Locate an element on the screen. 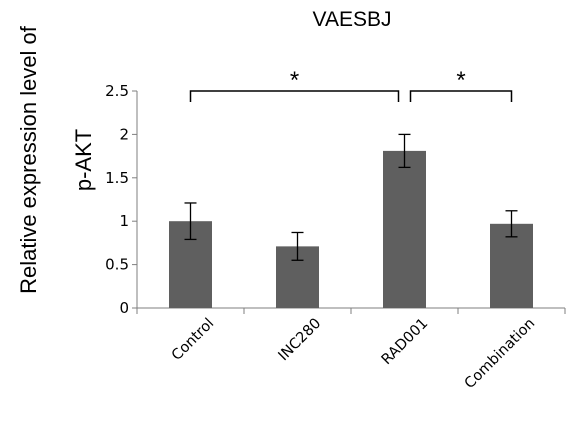  y-axis-title-line-2: p-AKT is located at coordinates (83, 160).